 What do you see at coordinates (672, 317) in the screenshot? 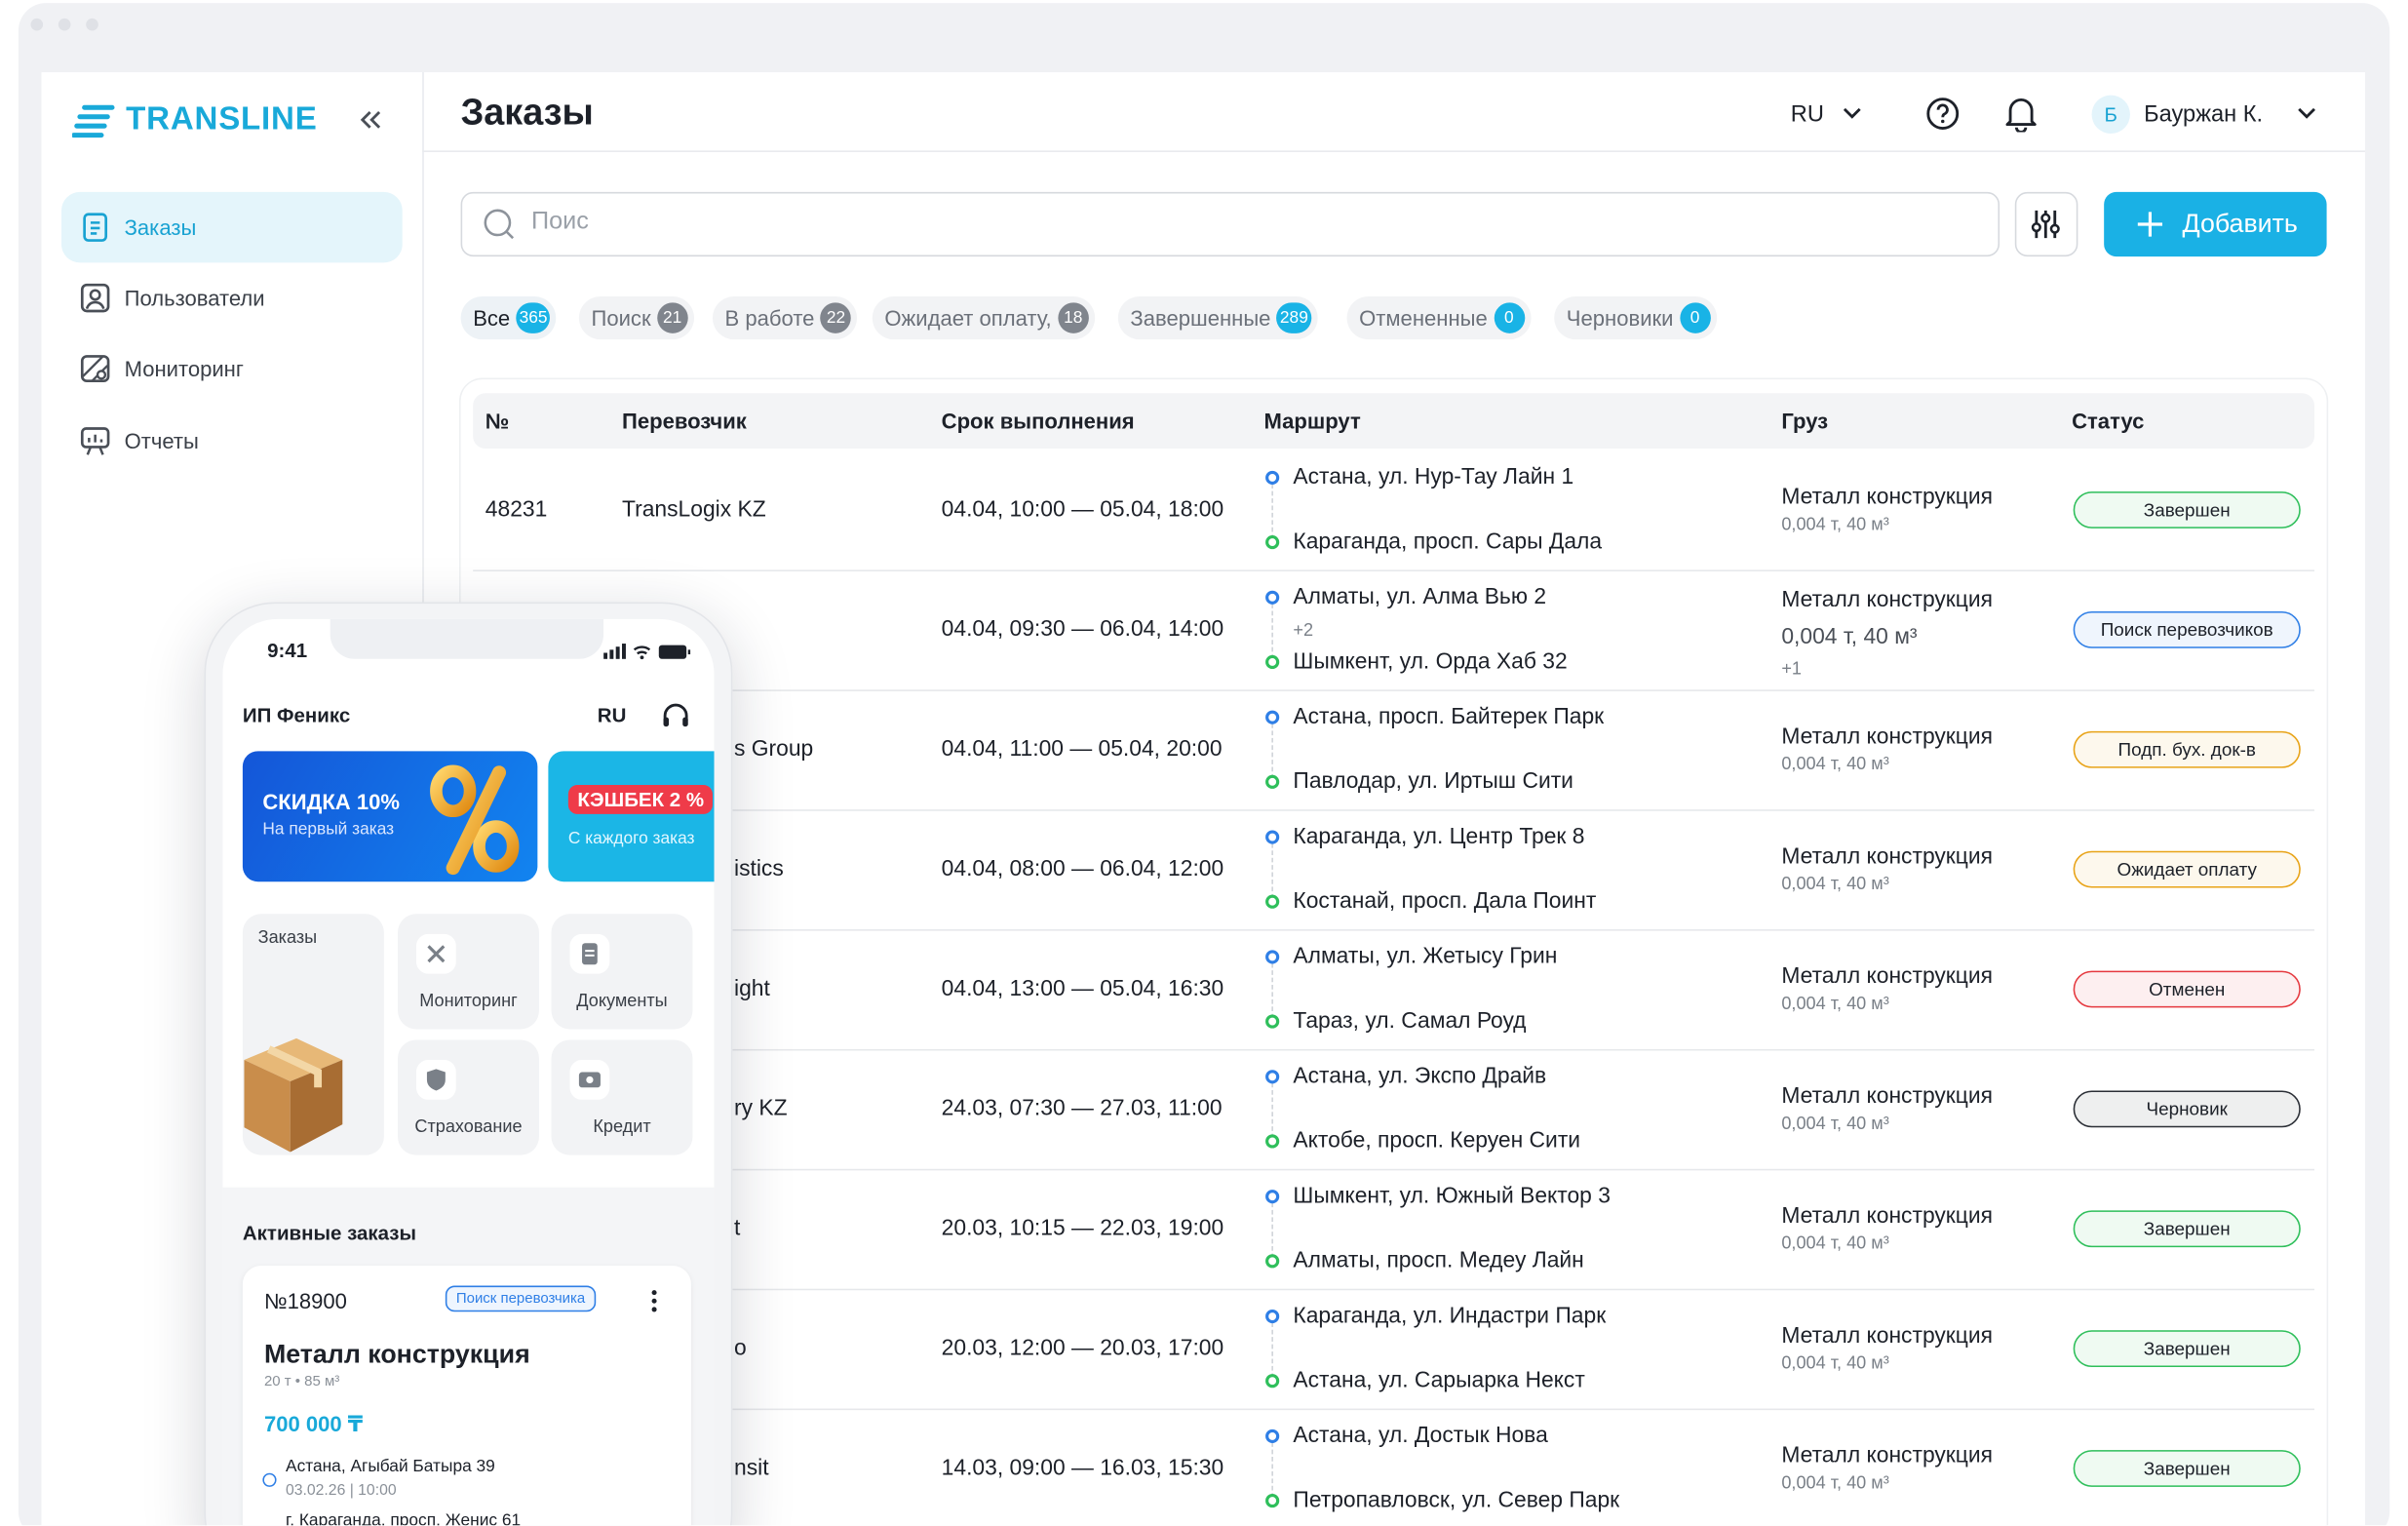
I see `tab-count: 21` at bounding box center [672, 317].